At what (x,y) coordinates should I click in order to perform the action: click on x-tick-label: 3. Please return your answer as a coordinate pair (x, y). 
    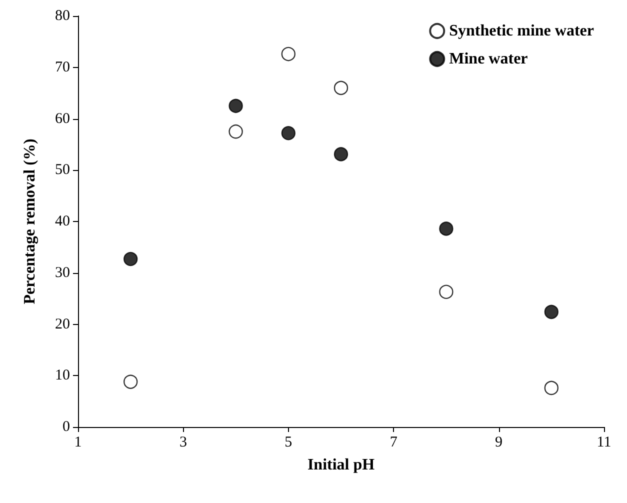
    Looking at the image, I should click on (183, 442).